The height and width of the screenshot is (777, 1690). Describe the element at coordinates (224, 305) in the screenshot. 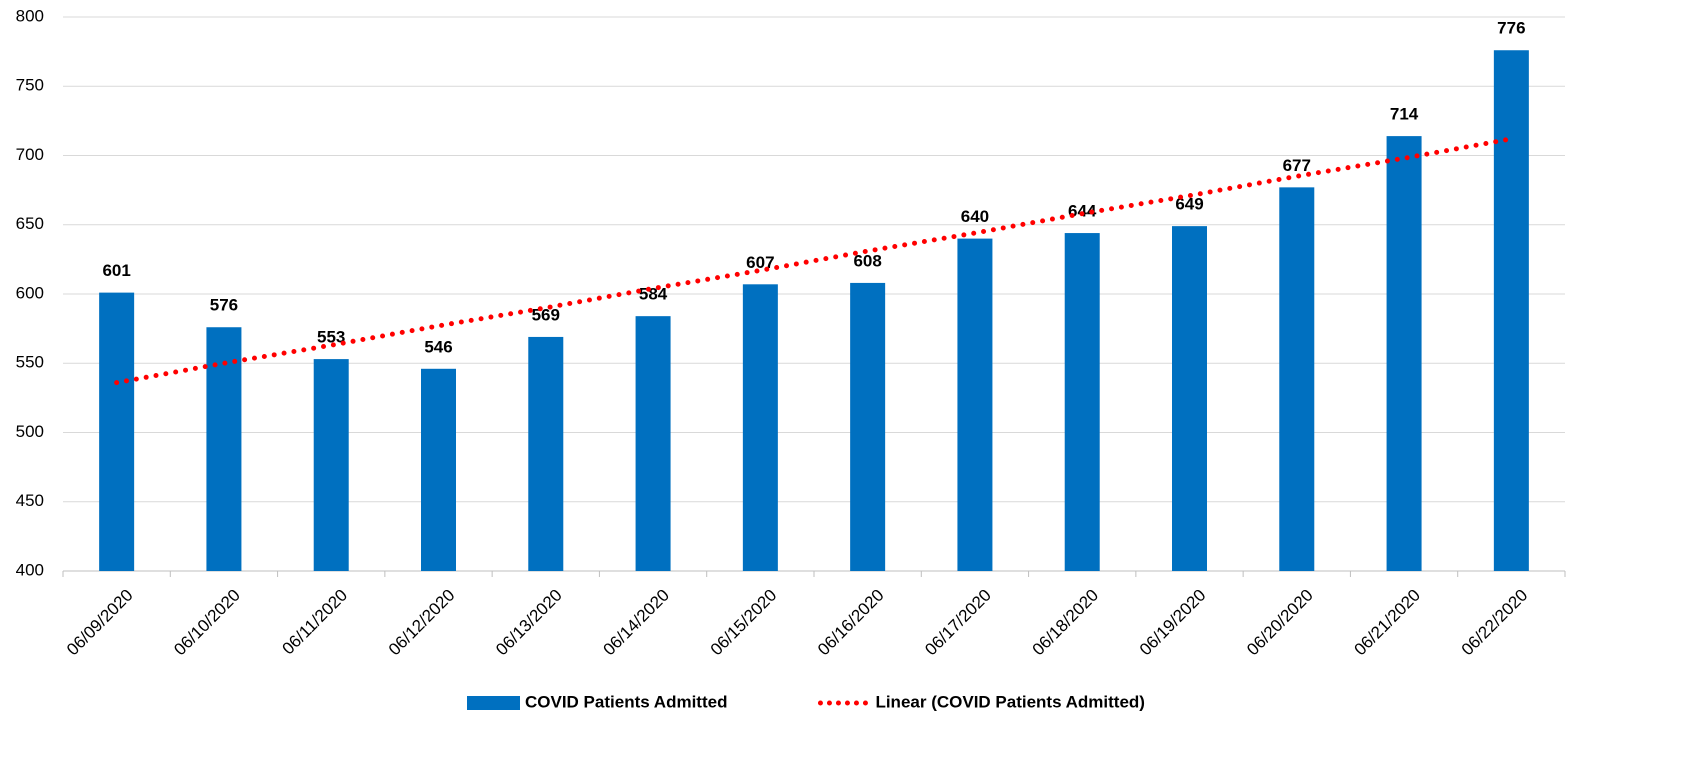

I see `value-label: 576` at that location.